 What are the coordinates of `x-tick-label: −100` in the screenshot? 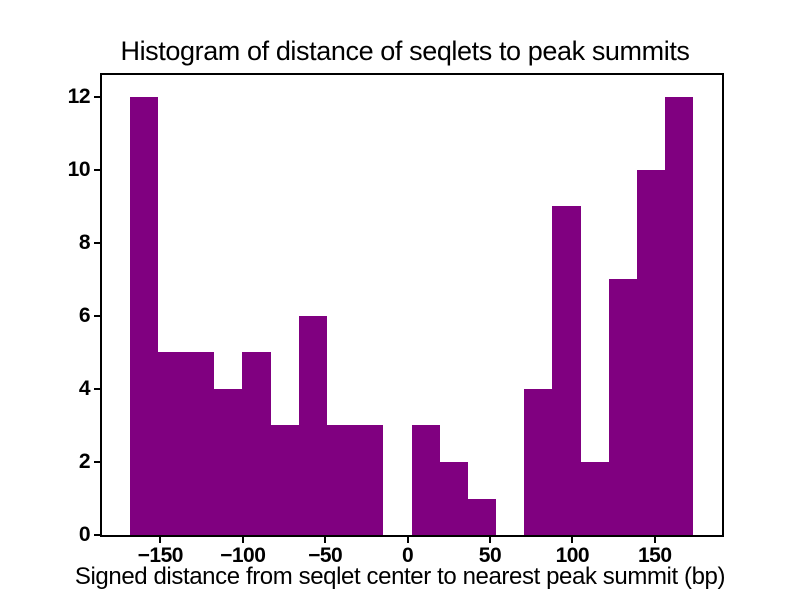 It's located at (243, 555).